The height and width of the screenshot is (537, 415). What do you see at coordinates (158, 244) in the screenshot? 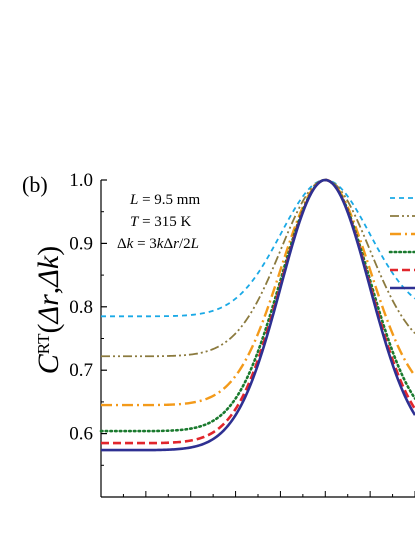
I see `annotation-delta-k: Δk = 3kΔr/2L` at bounding box center [158, 244].